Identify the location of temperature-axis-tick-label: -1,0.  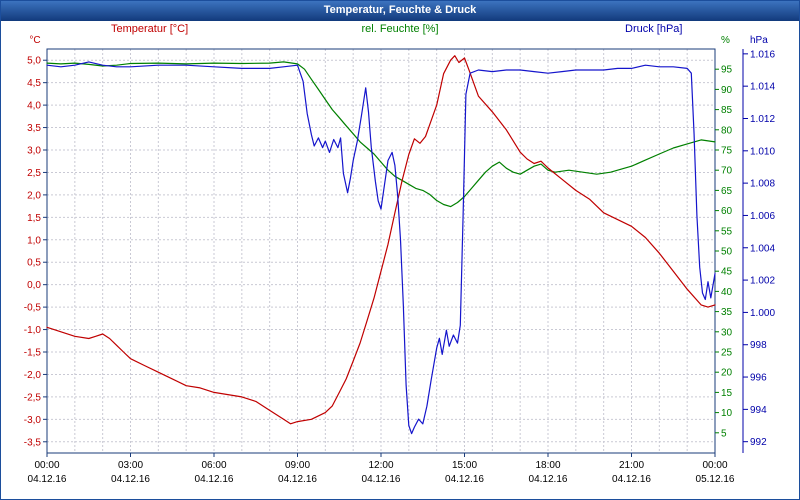
(33, 330).